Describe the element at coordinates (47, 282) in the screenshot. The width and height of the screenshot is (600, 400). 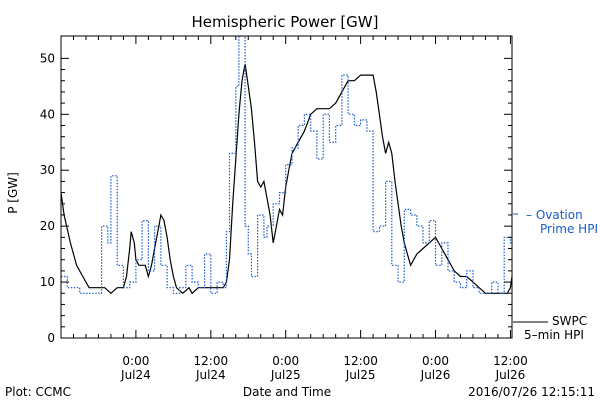
I see `y-tick-label: 10` at that location.